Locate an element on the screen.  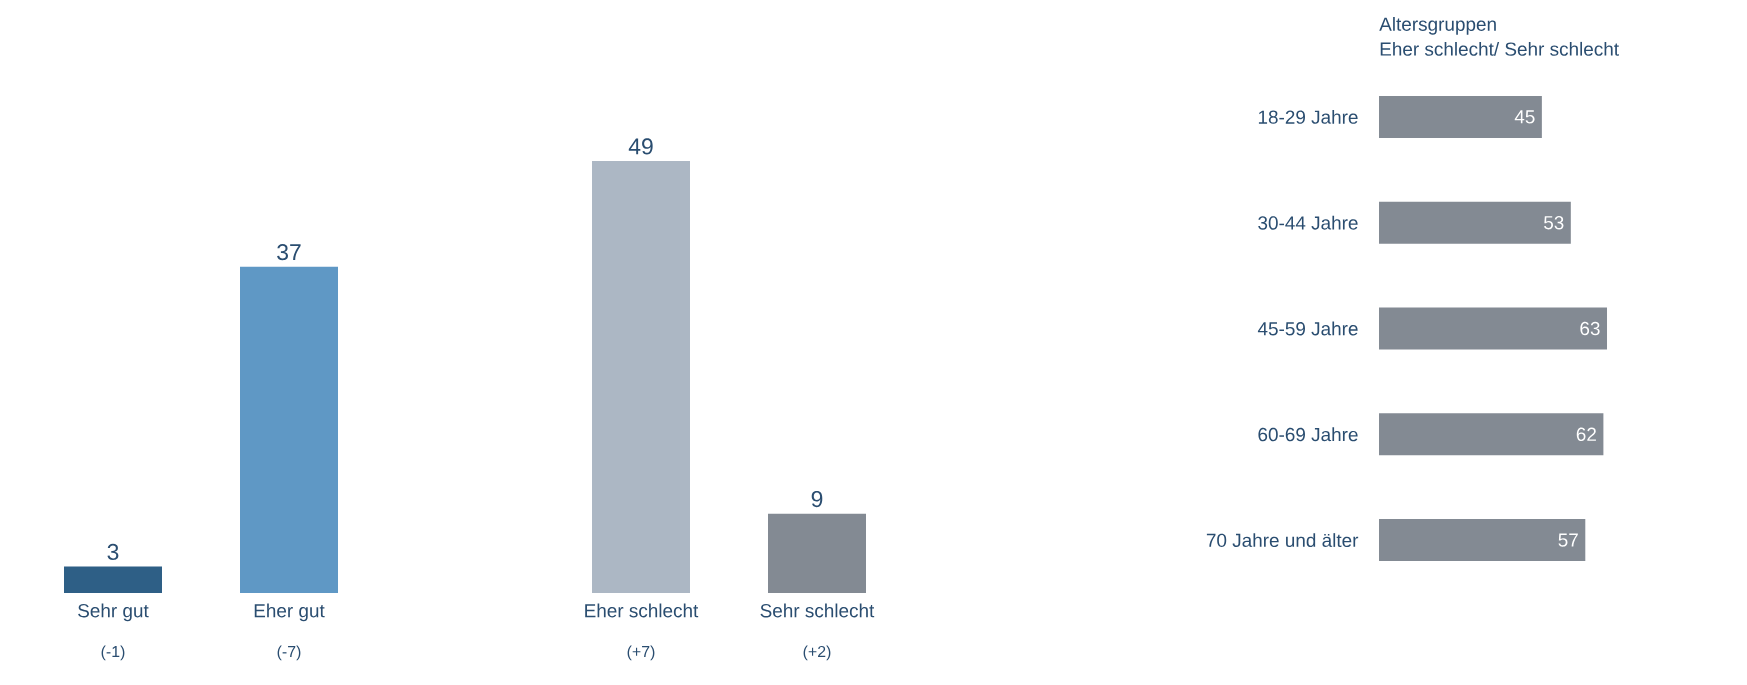
chart-title: Altersgruppen is located at coordinates (1437, 25).